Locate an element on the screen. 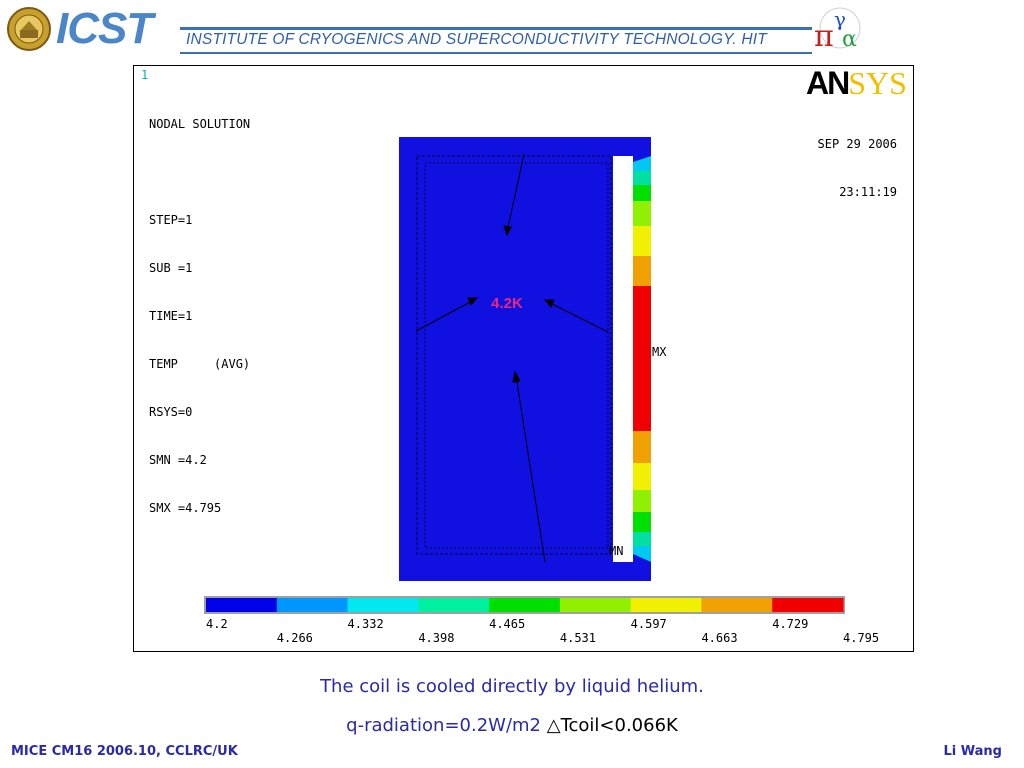  legend-value-top: 4.465 is located at coordinates (507, 624).